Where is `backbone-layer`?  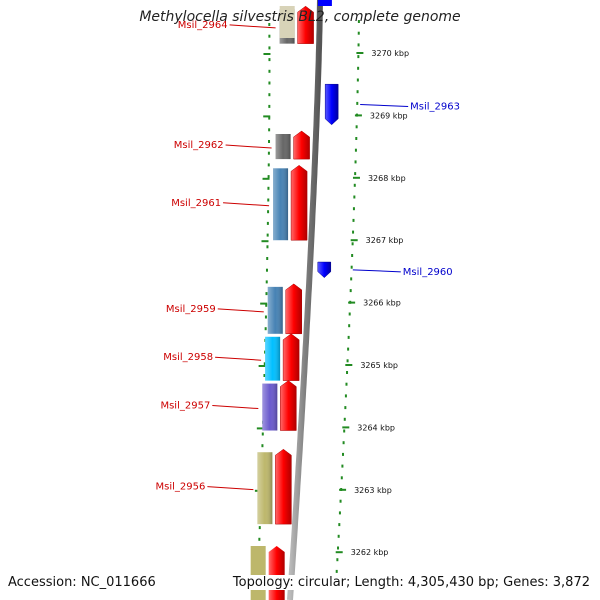 backbone-layer is located at coordinates (305, 300).